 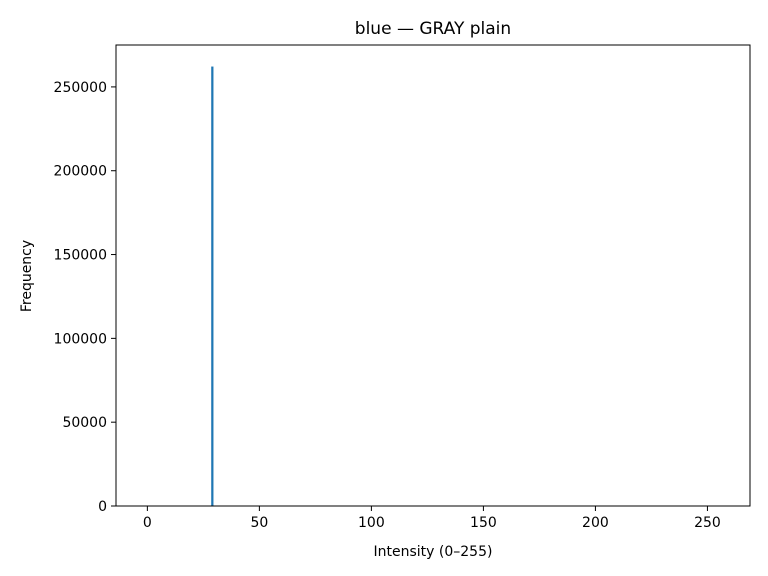 What do you see at coordinates (27, 276) in the screenshot?
I see `y-axis-label: Frequency` at bounding box center [27, 276].